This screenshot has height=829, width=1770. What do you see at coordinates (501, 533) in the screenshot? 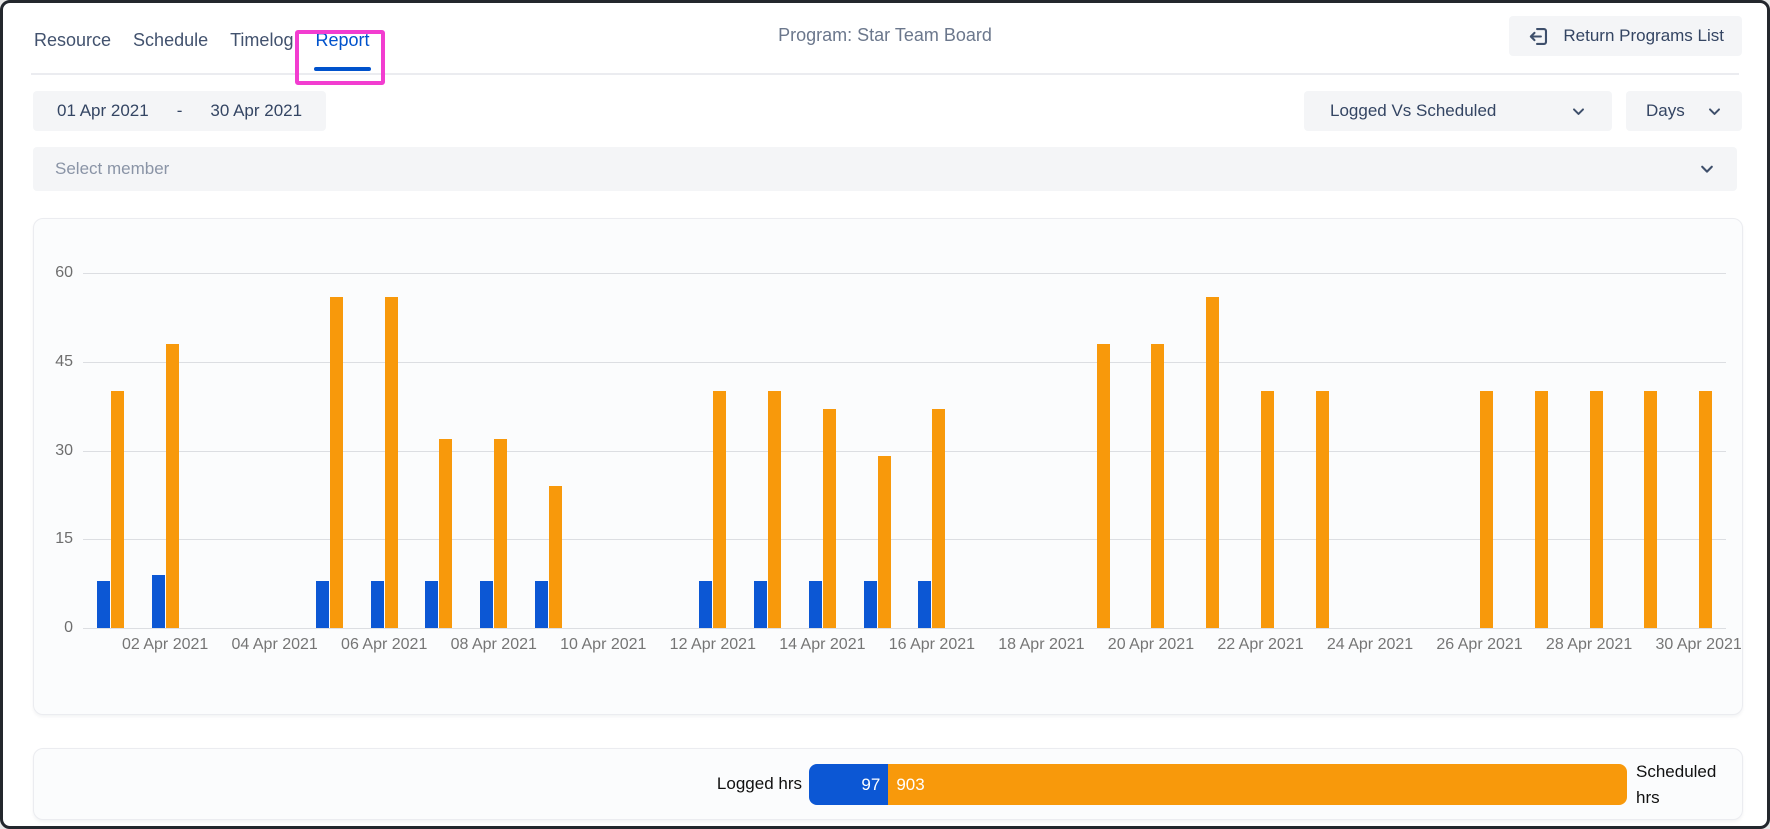
I see `bar-scheduled-08 Apr 2021` at bounding box center [501, 533].